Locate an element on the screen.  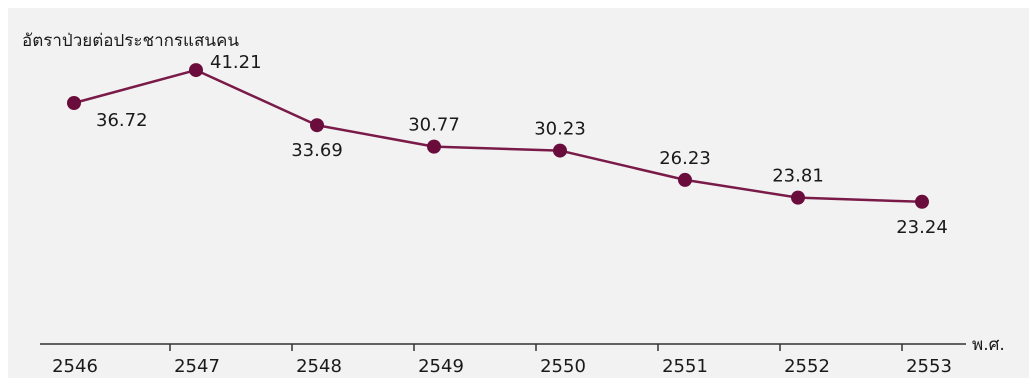
x-tick-label-2549: 2549 is located at coordinates (441, 366).